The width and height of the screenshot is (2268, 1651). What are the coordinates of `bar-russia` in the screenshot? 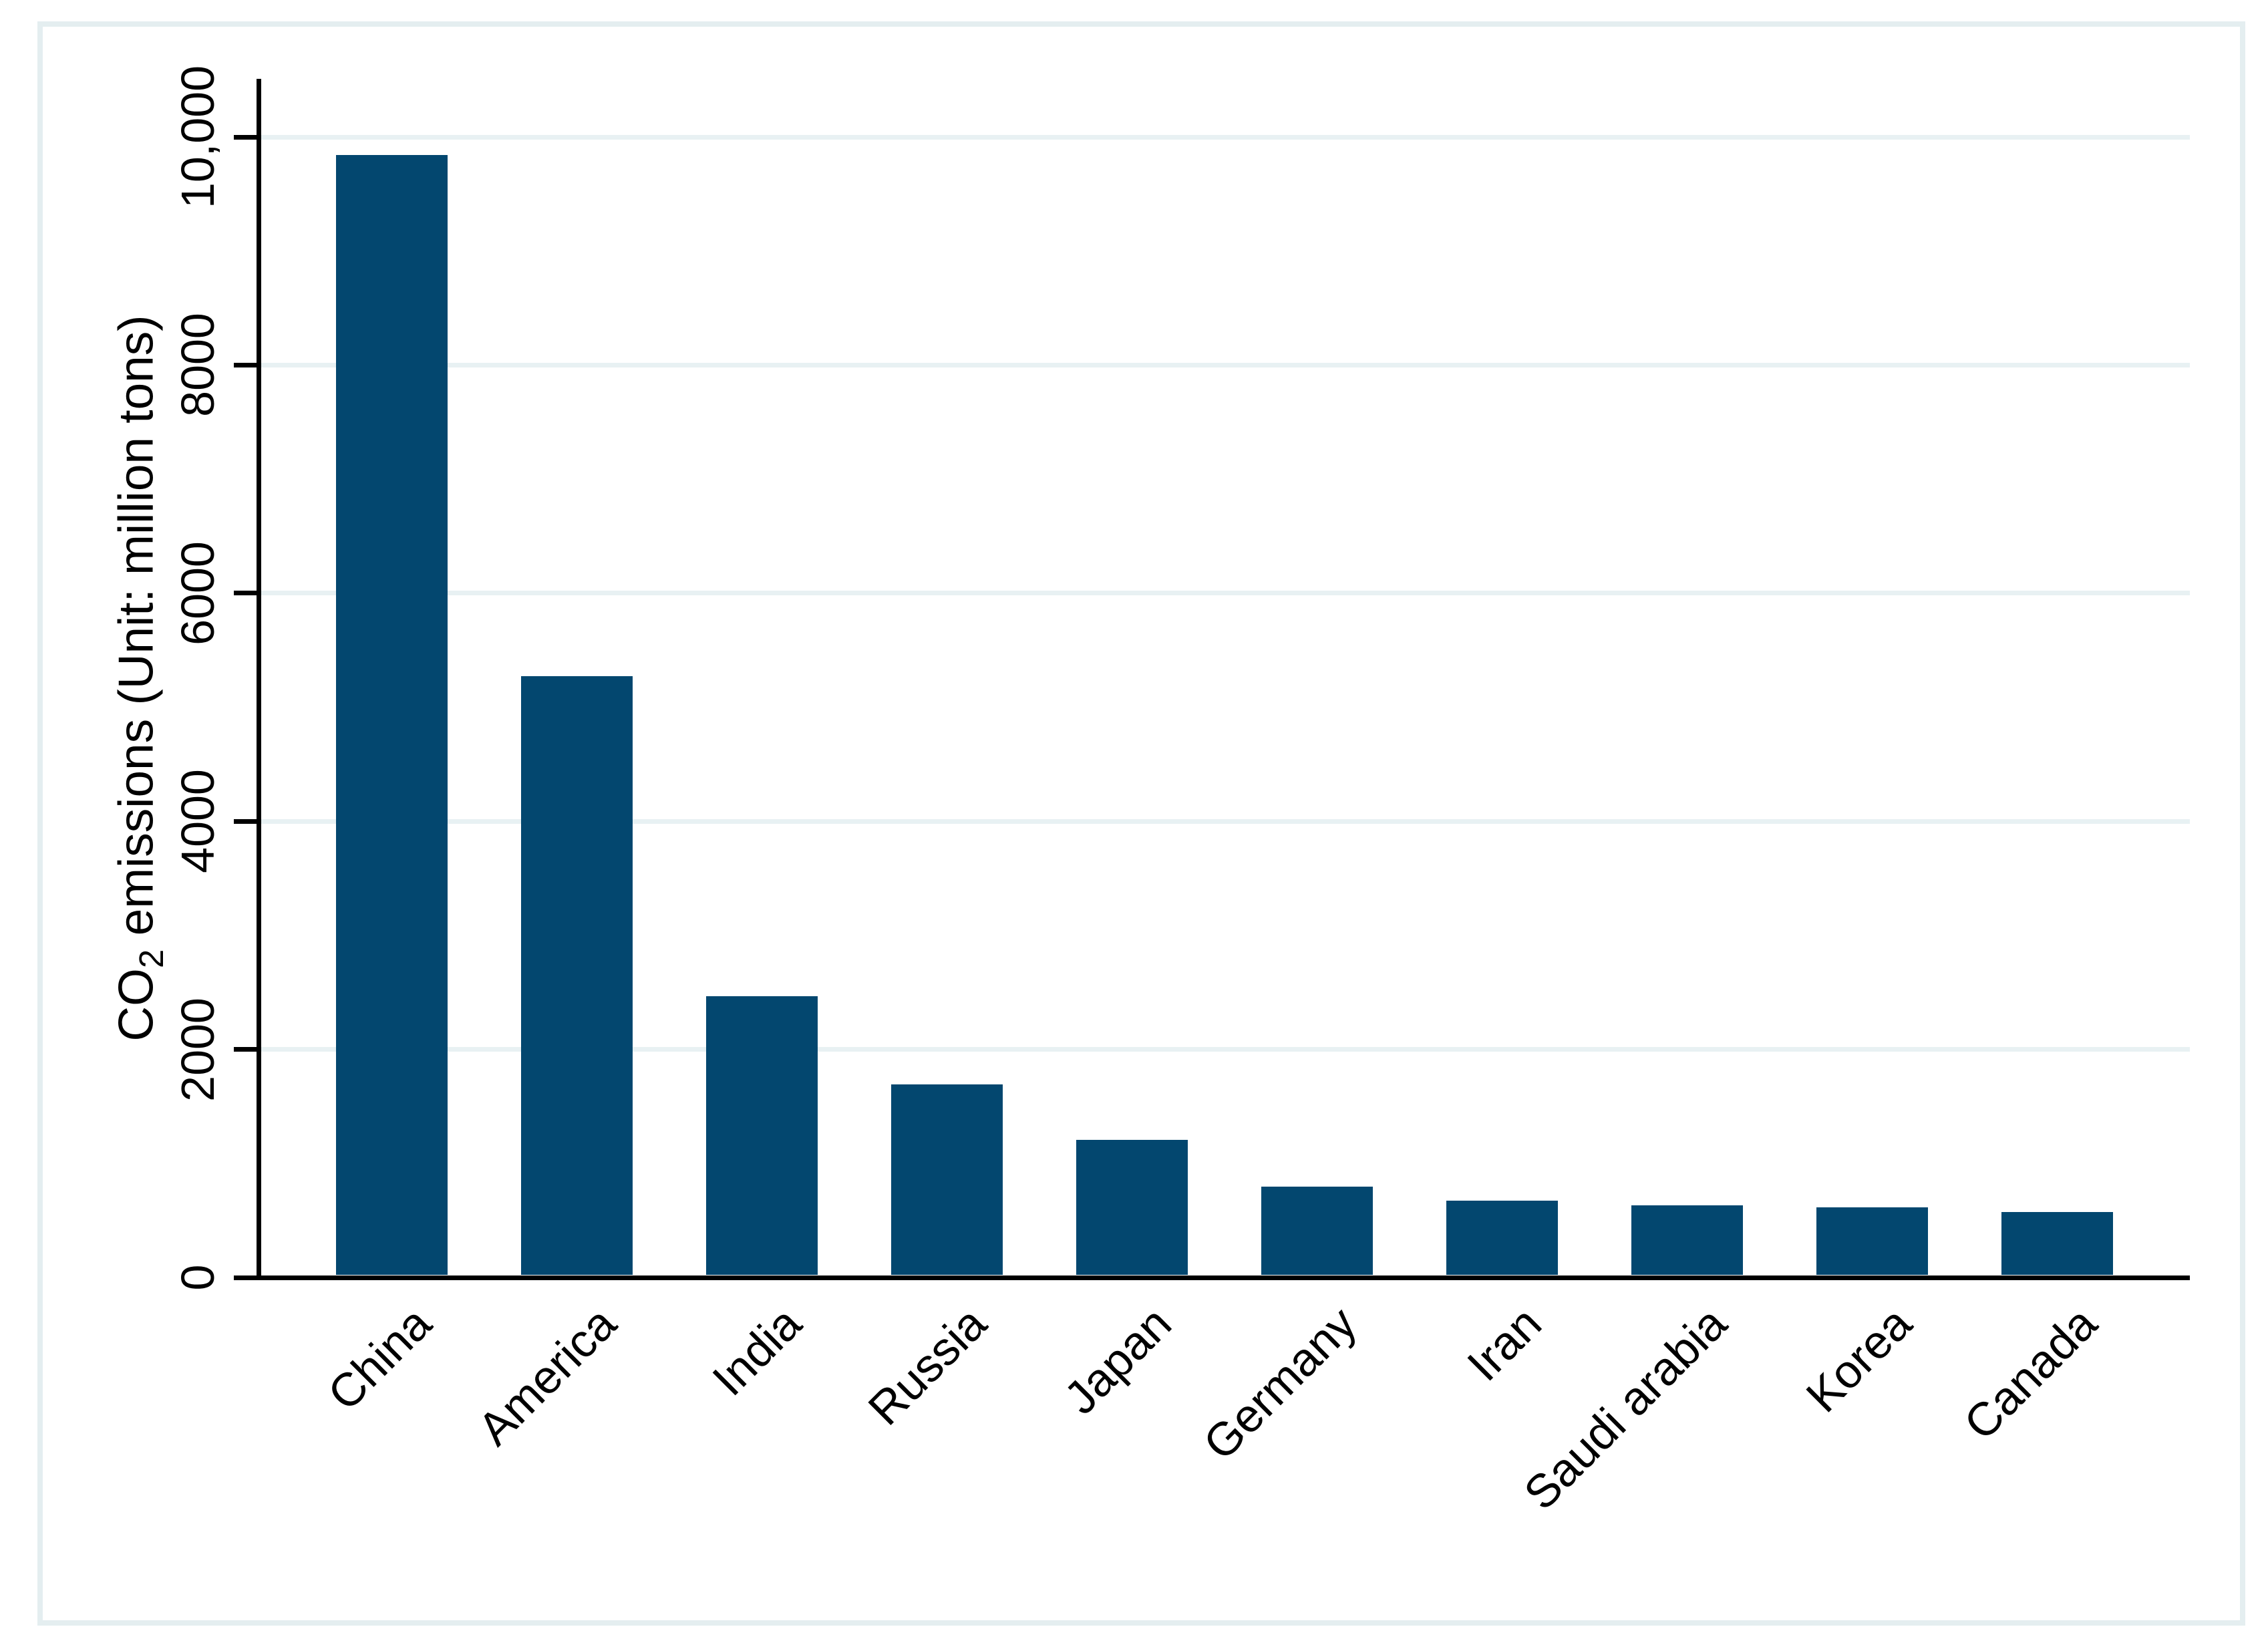 It's located at (946, 1179).